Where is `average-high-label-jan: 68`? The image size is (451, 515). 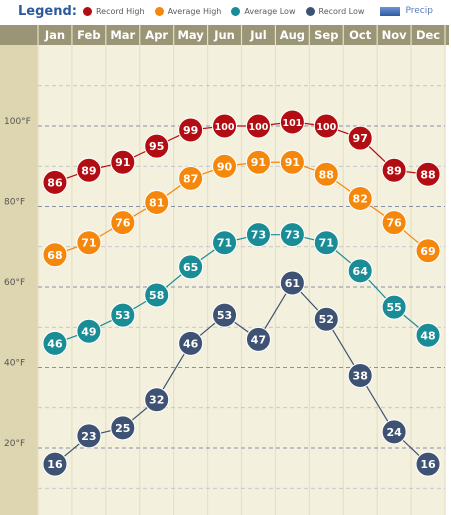
average-high-label-jan: 68 is located at coordinates (54, 255).